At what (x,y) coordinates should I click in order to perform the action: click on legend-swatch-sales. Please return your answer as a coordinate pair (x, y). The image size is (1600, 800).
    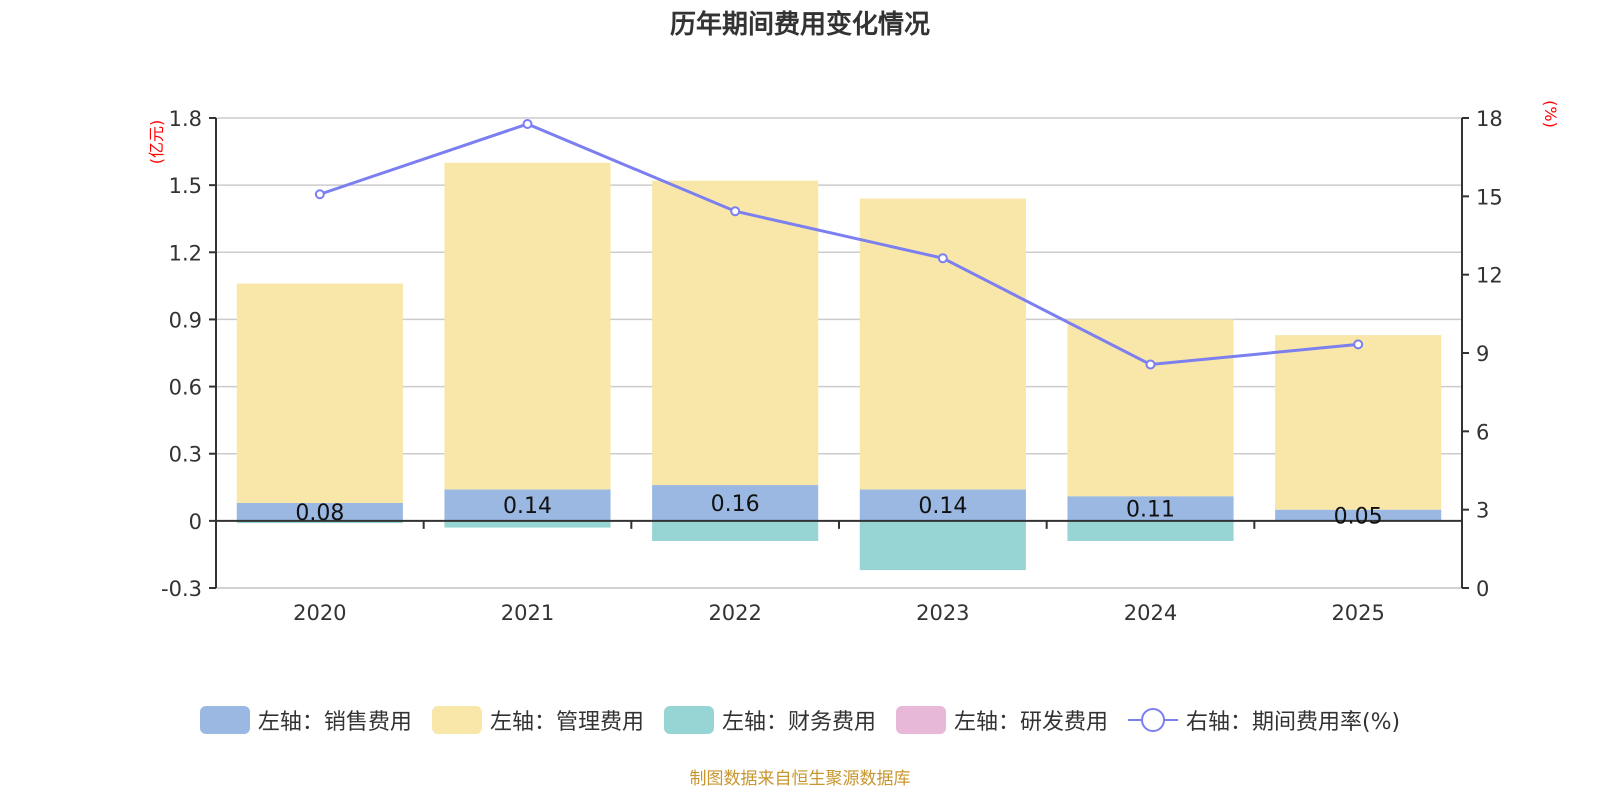
    Looking at the image, I should click on (224, 720).